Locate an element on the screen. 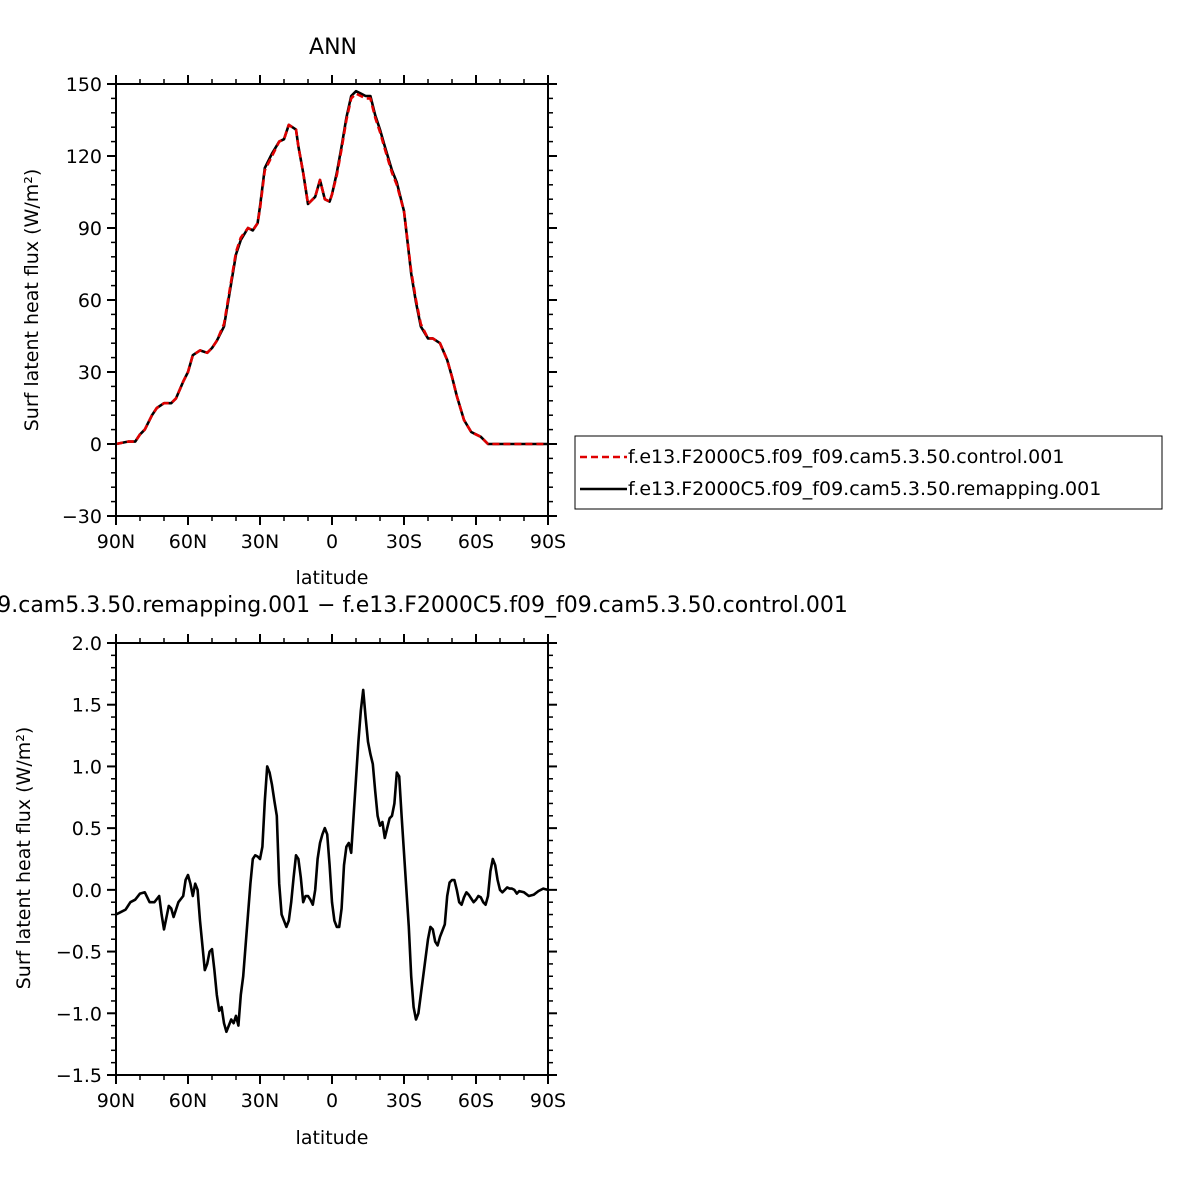 The height and width of the screenshot is (1180, 1180). bottom-x-tick-label: 90S is located at coordinates (548, 1101).